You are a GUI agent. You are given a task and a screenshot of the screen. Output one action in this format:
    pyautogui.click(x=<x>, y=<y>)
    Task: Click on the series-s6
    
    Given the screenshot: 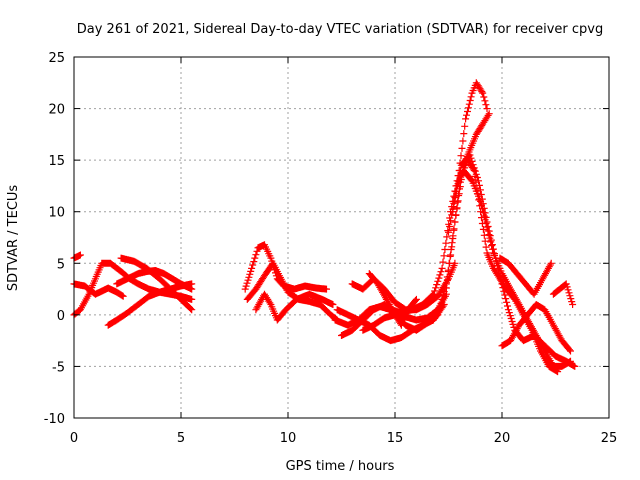 What is the action you would take?
    pyautogui.click(x=154, y=280)
    